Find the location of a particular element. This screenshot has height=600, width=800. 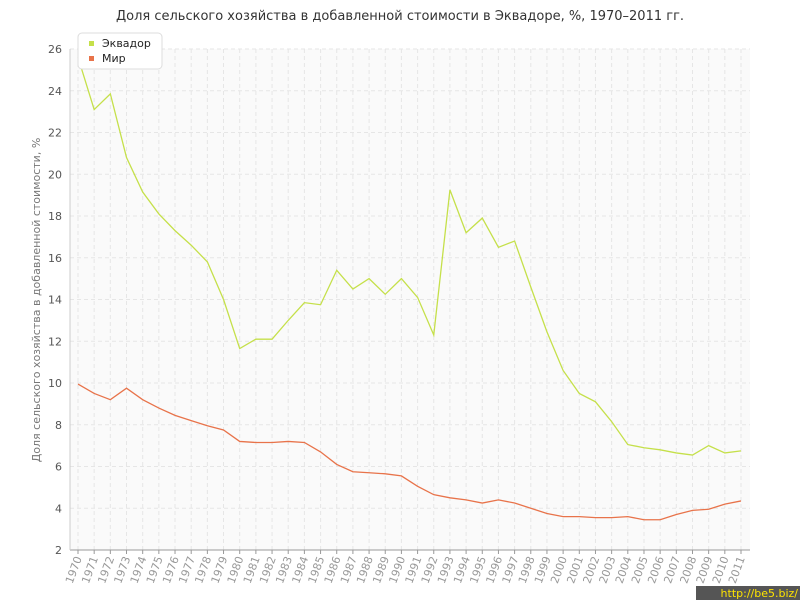

y-tick-label: 2 is located at coordinates (58, 550).